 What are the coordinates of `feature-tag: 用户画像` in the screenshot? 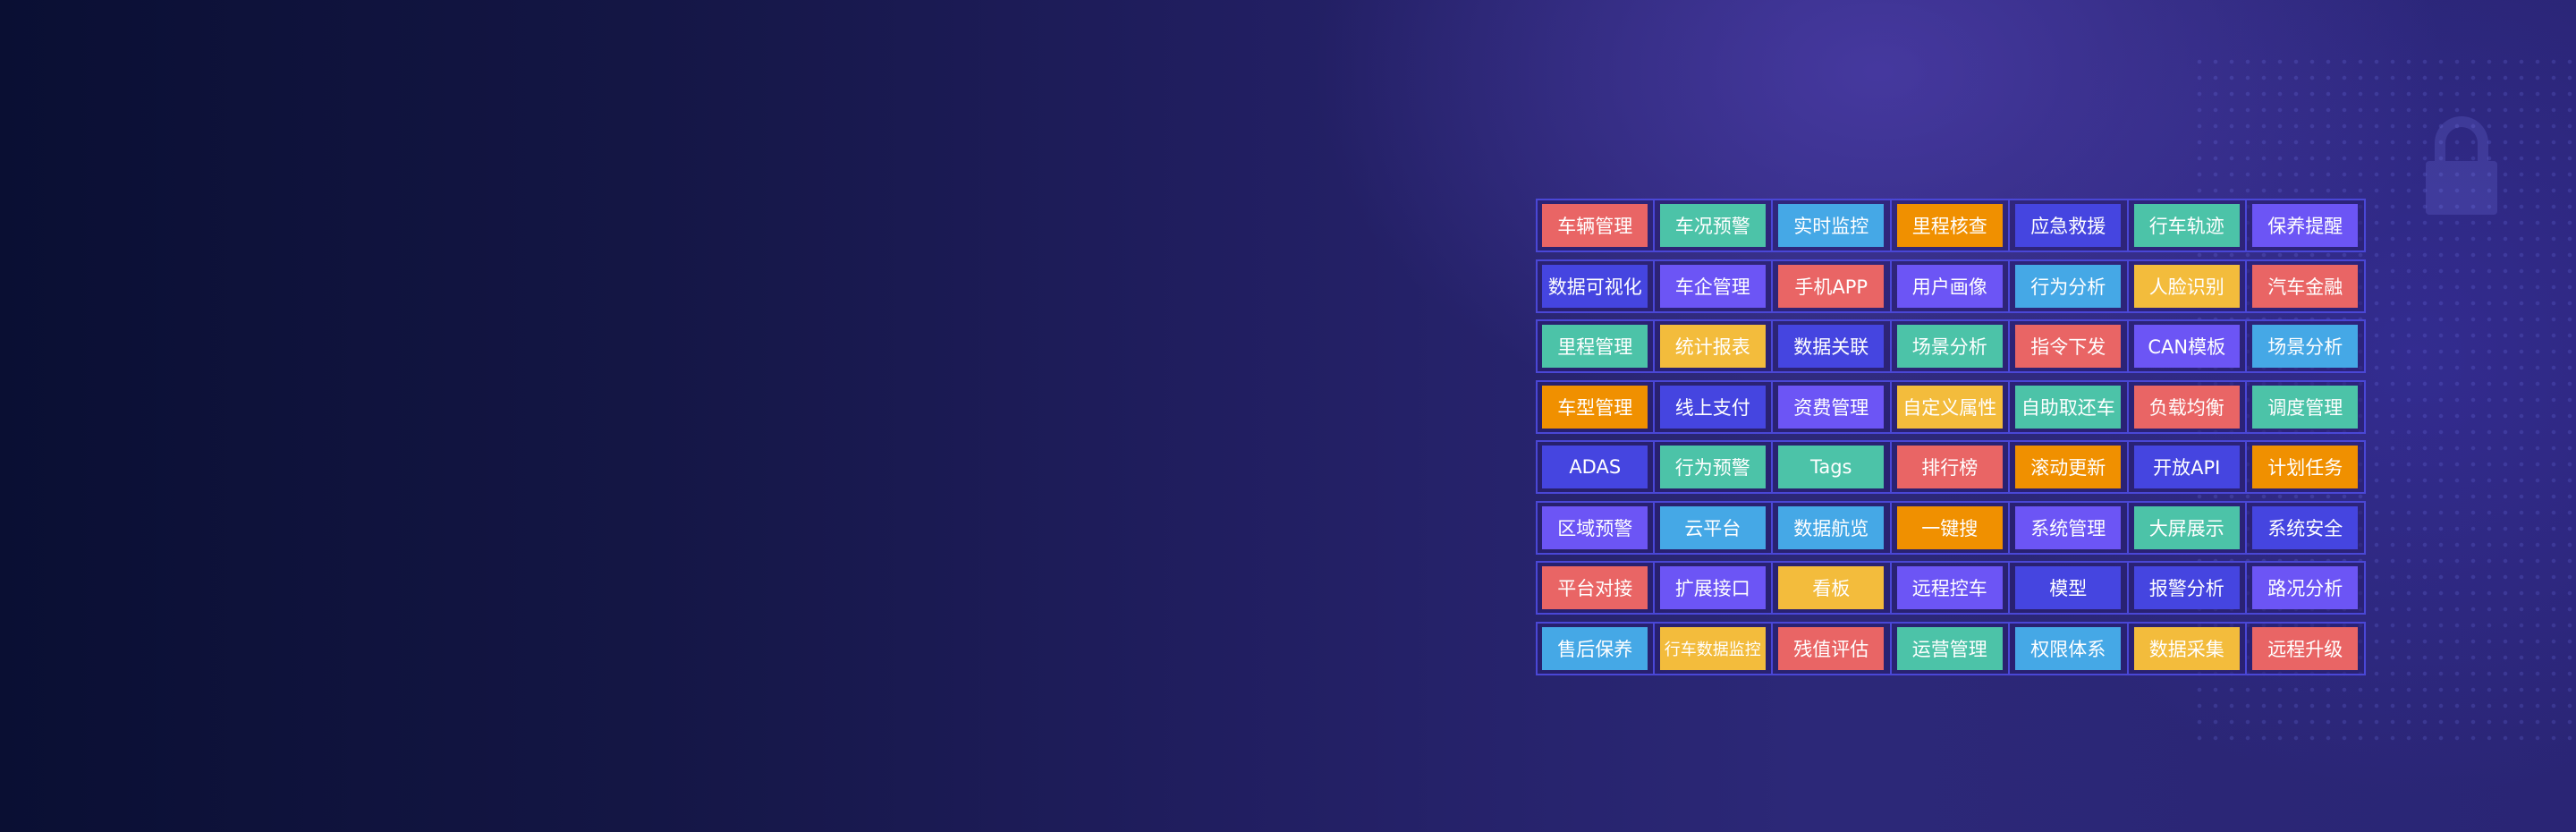 It's located at (1949, 286).